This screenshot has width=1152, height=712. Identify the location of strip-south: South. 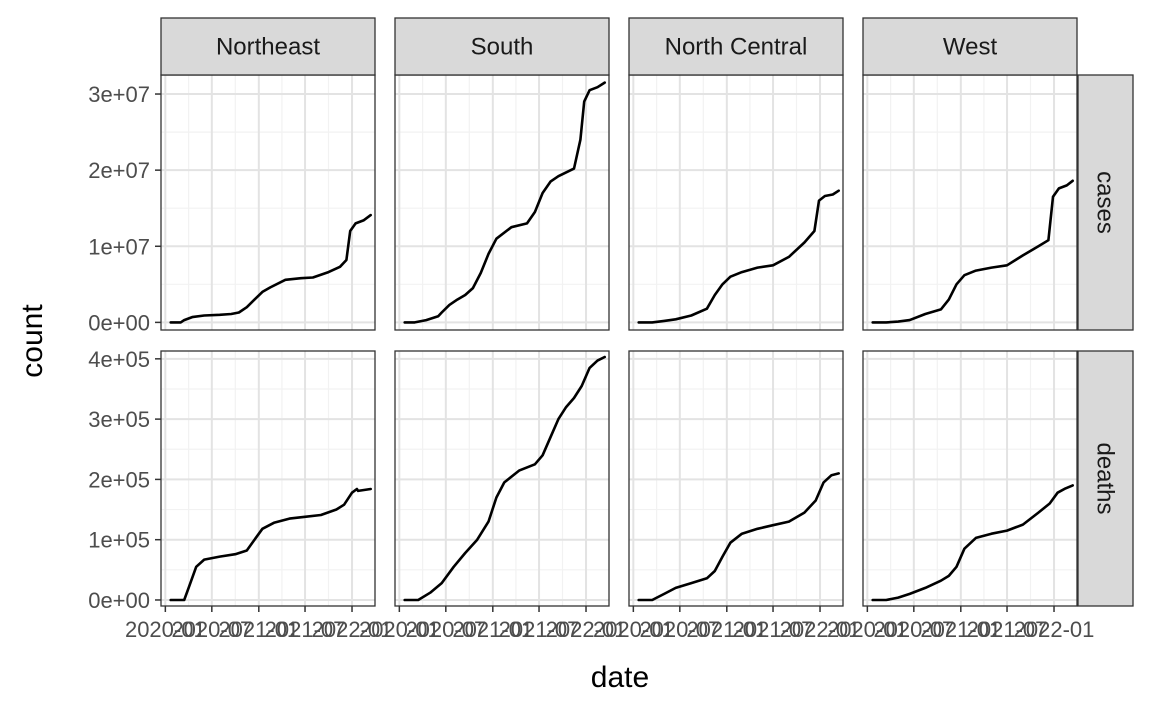
(502, 46).